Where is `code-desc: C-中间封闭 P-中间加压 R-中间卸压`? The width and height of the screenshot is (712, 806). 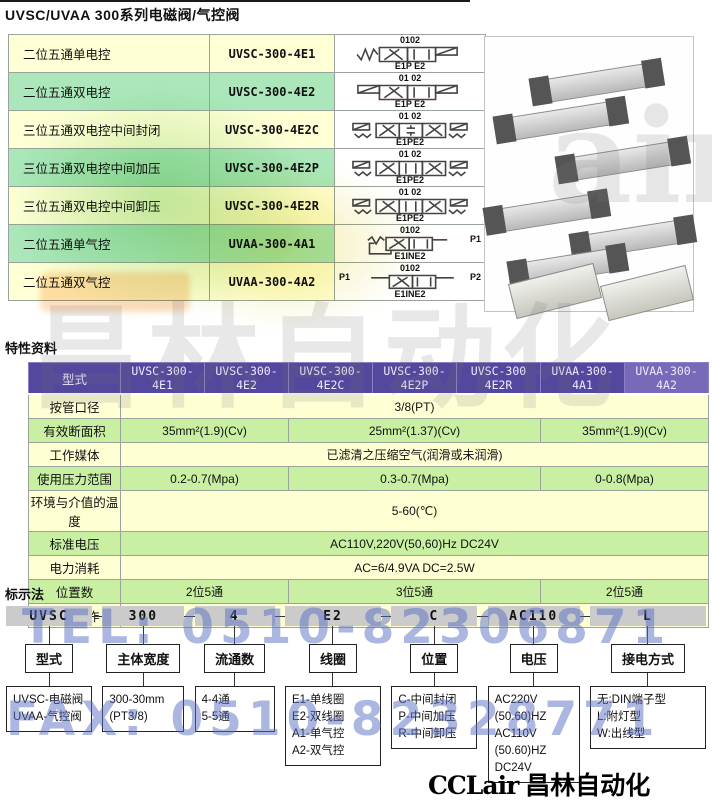 code-desc: C-中间封闭 P-中间加压 R-中间卸压 is located at coordinates (434, 717).